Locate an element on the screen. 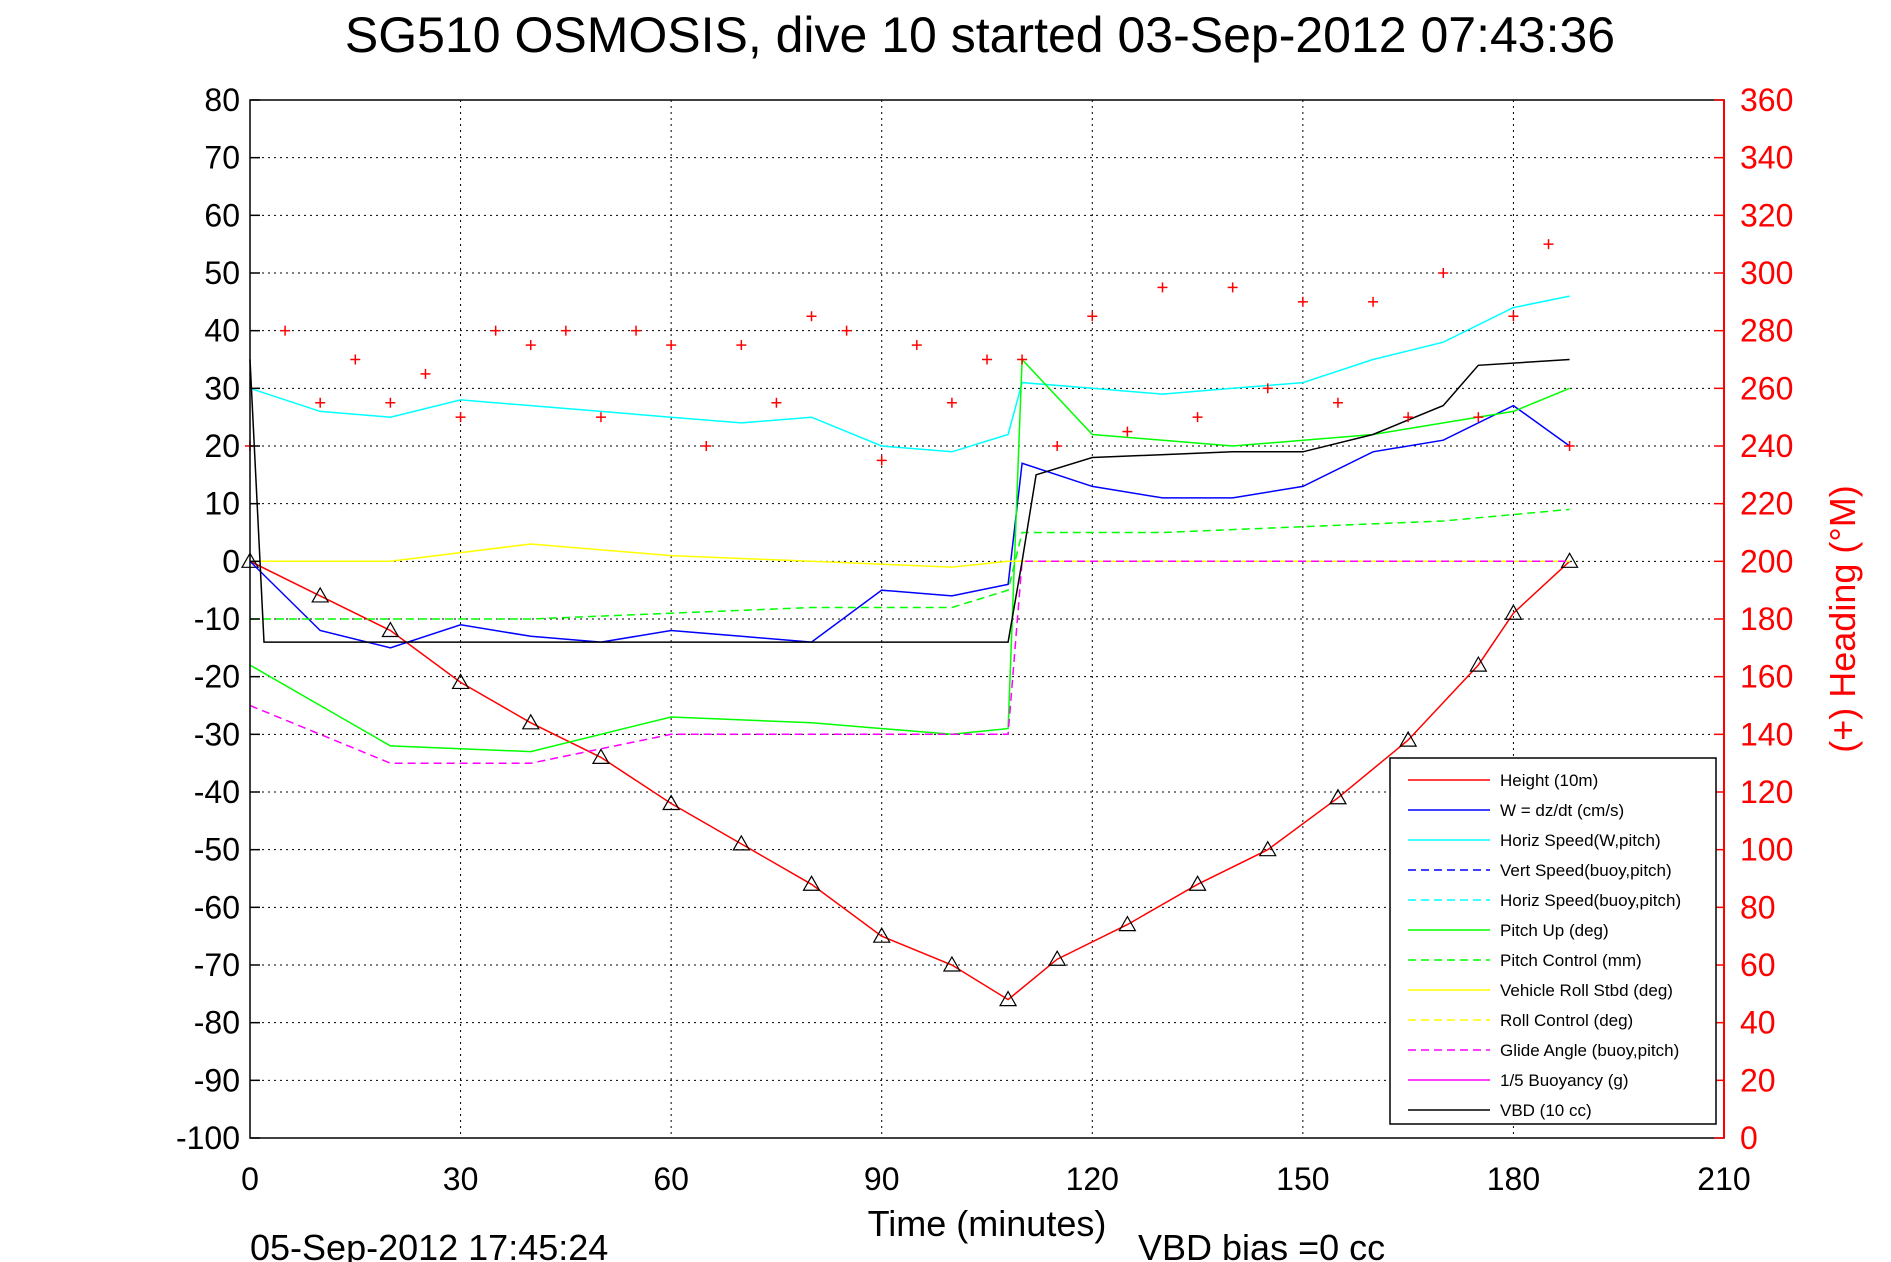 The width and height of the screenshot is (1891, 1262). right-tick-label: 260 is located at coordinates (1766, 388).